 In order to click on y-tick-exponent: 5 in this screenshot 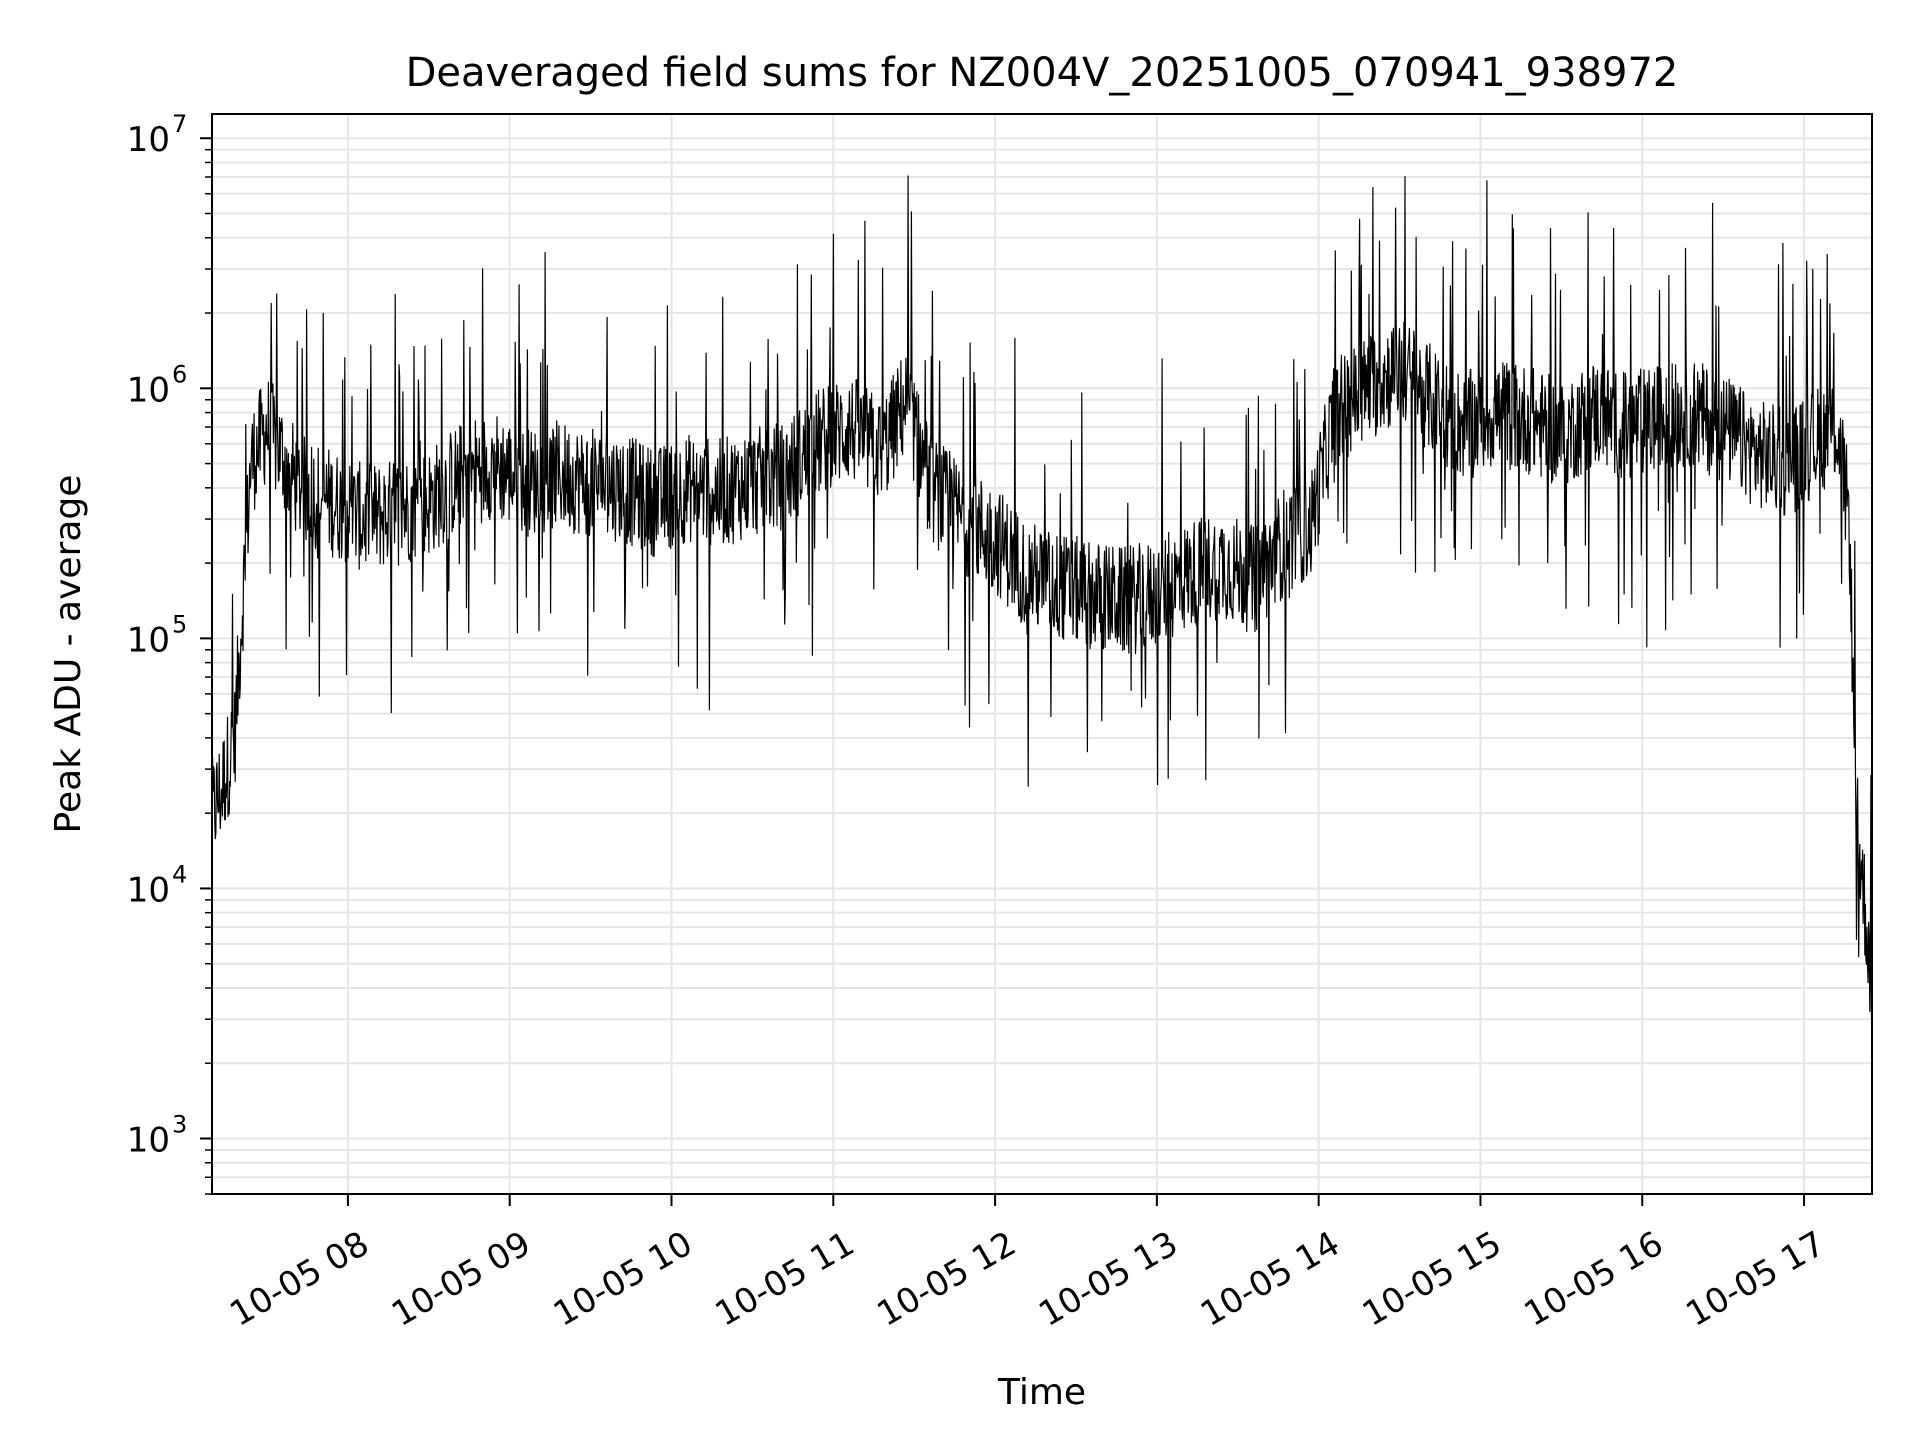, I will do `click(179, 624)`.